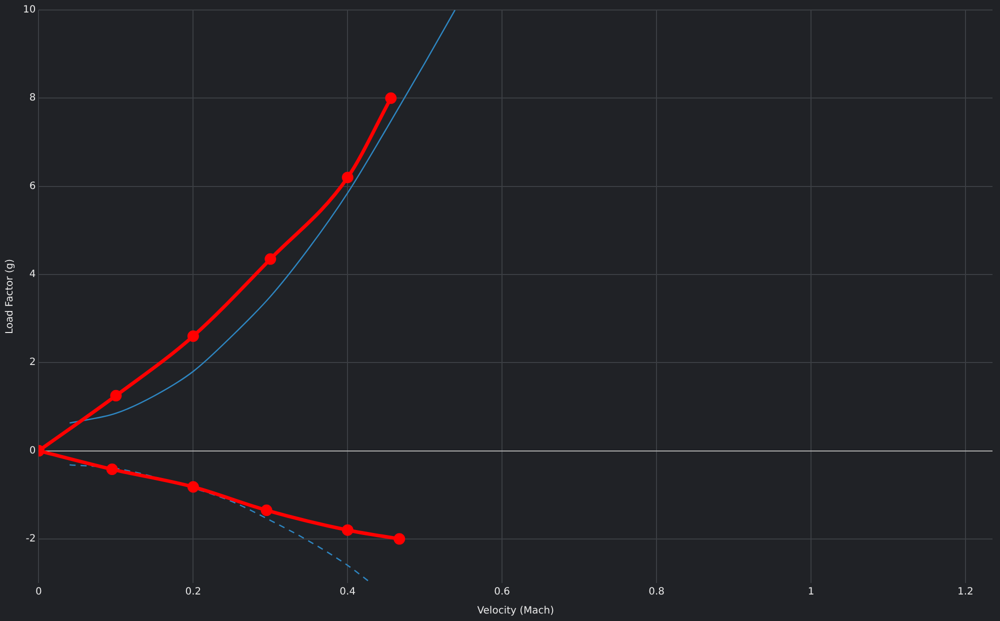 The width and height of the screenshot is (1000, 621). I want to click on y-tick-label: 2, so click(32, 362).